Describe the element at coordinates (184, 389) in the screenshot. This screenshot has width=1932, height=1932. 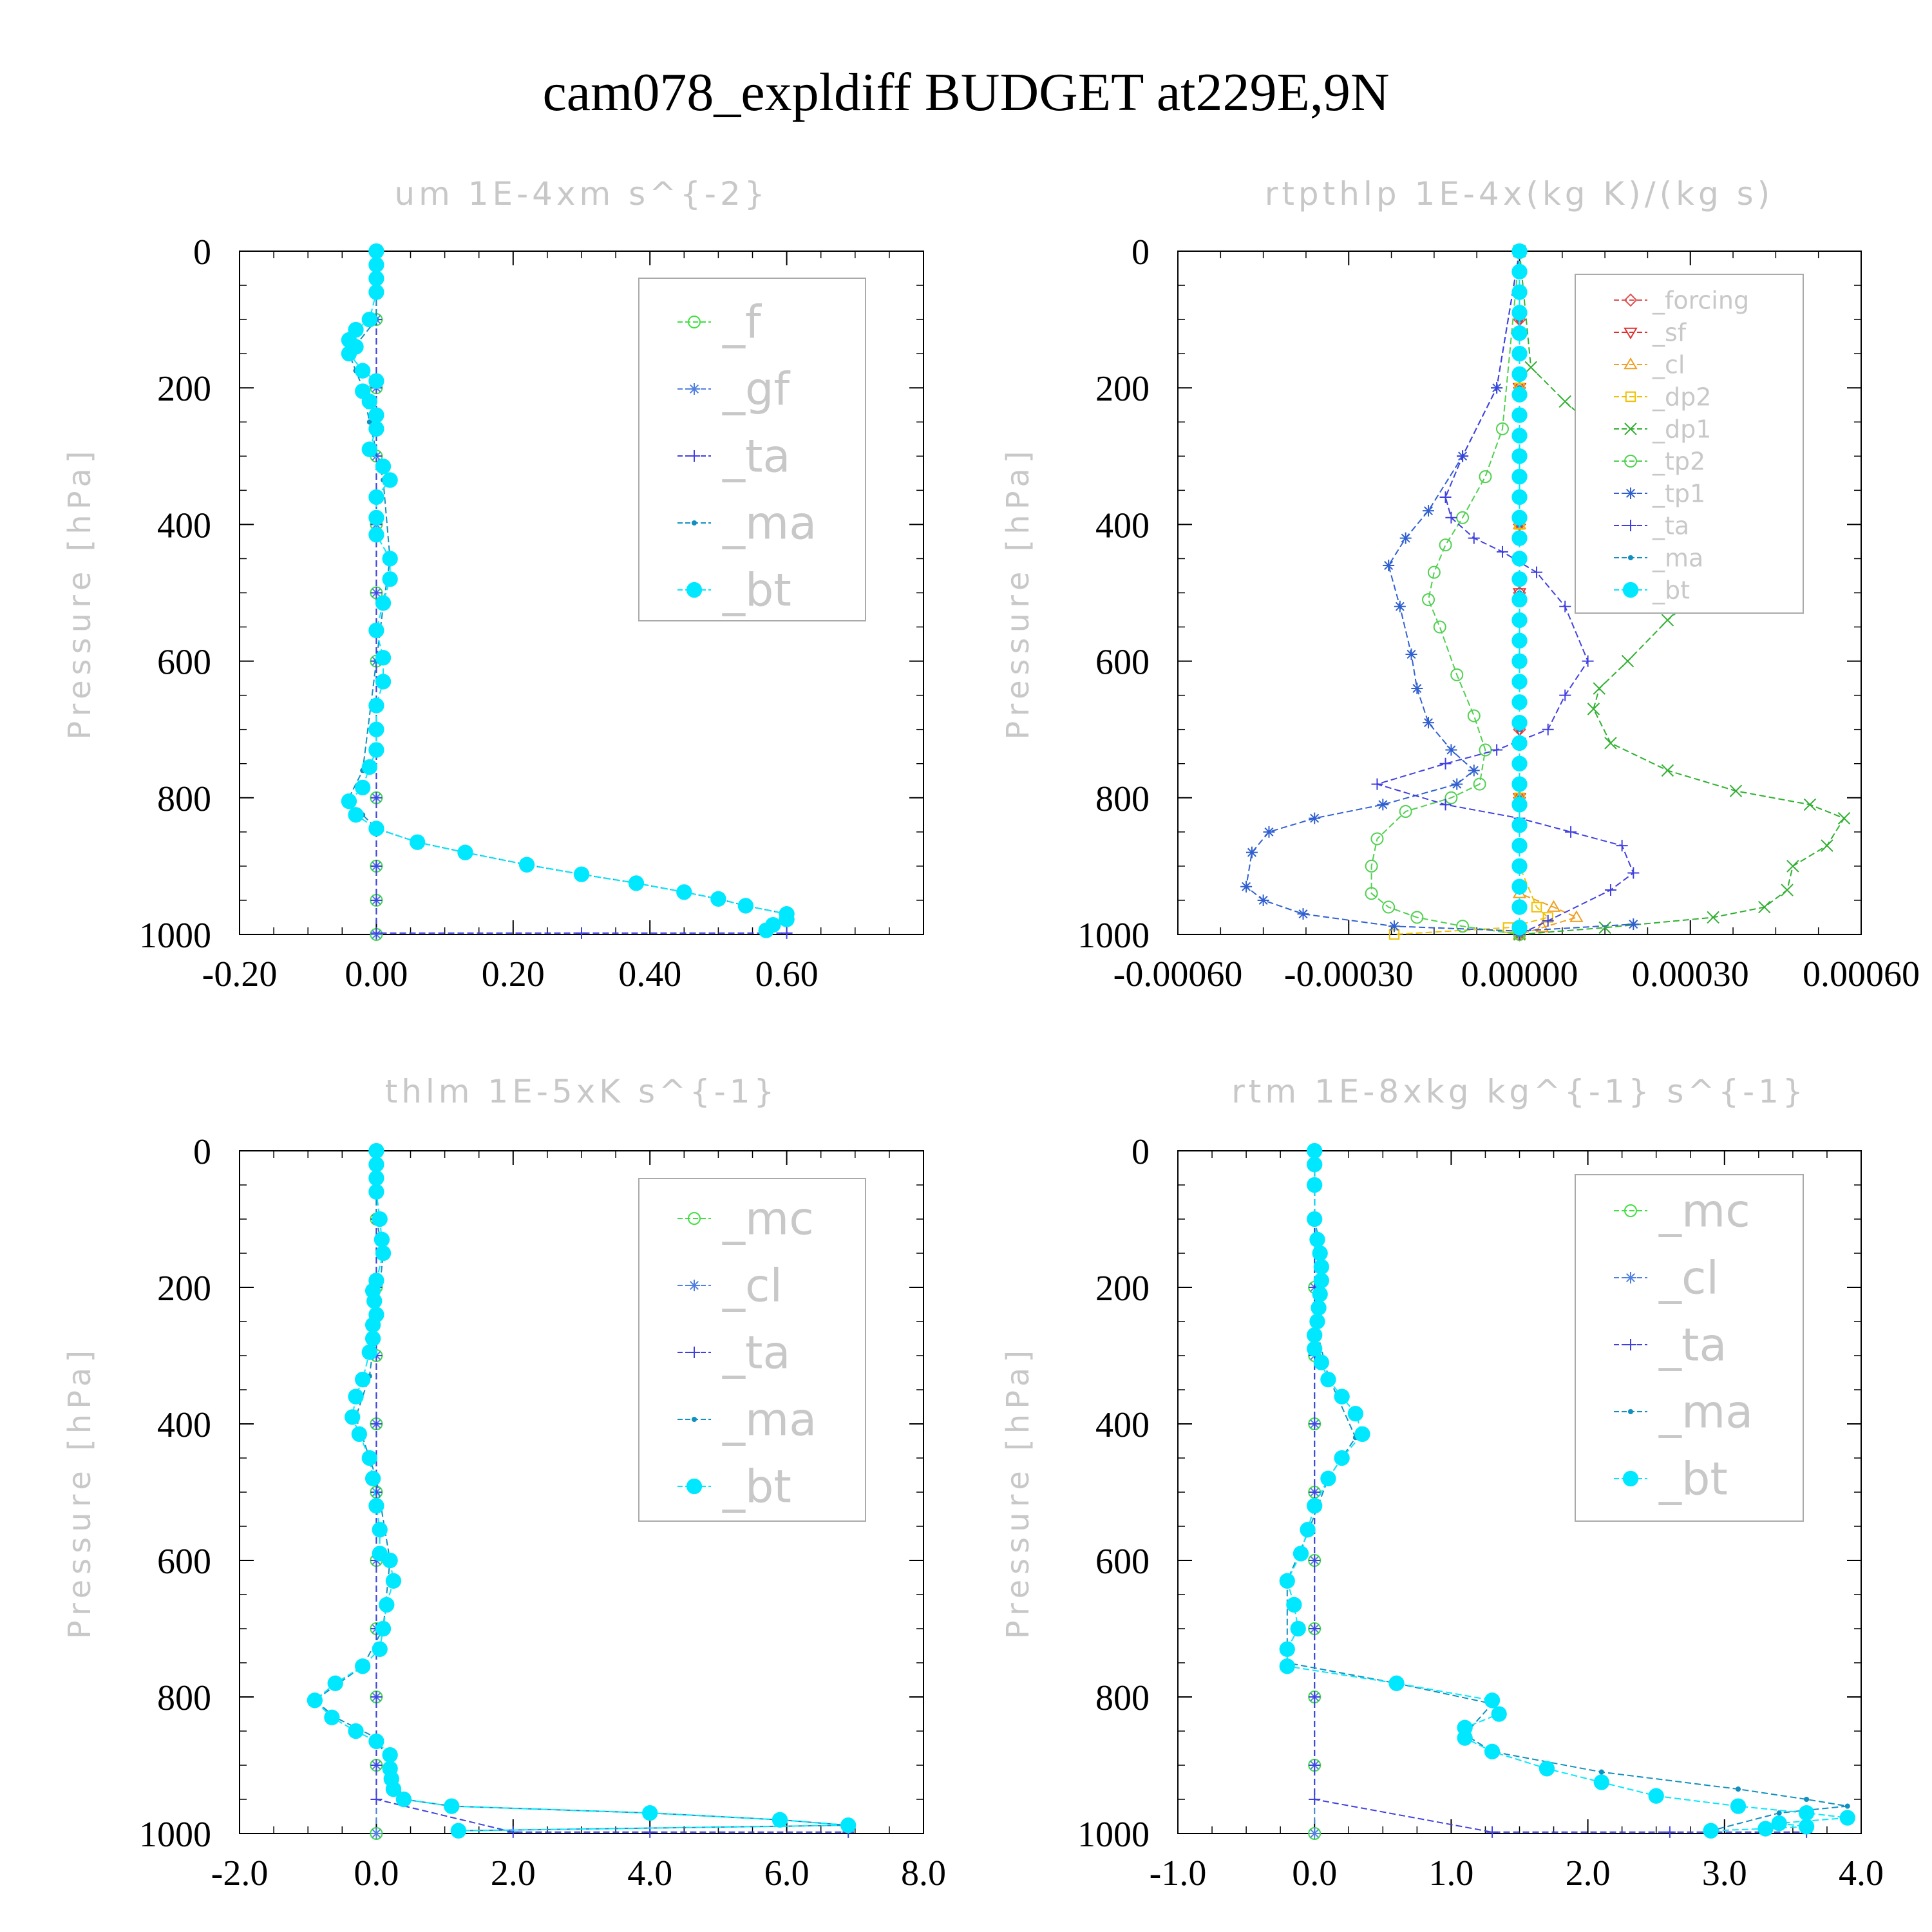
I see `y-tick-label: 200` at that location.